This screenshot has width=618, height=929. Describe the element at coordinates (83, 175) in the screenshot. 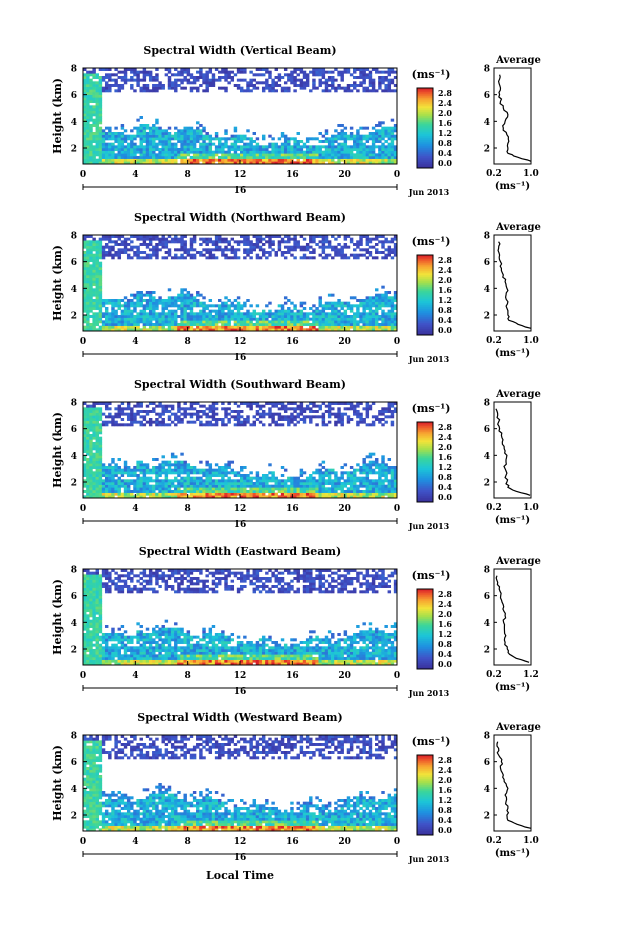

I see `x-tick-label: 0` at that location.